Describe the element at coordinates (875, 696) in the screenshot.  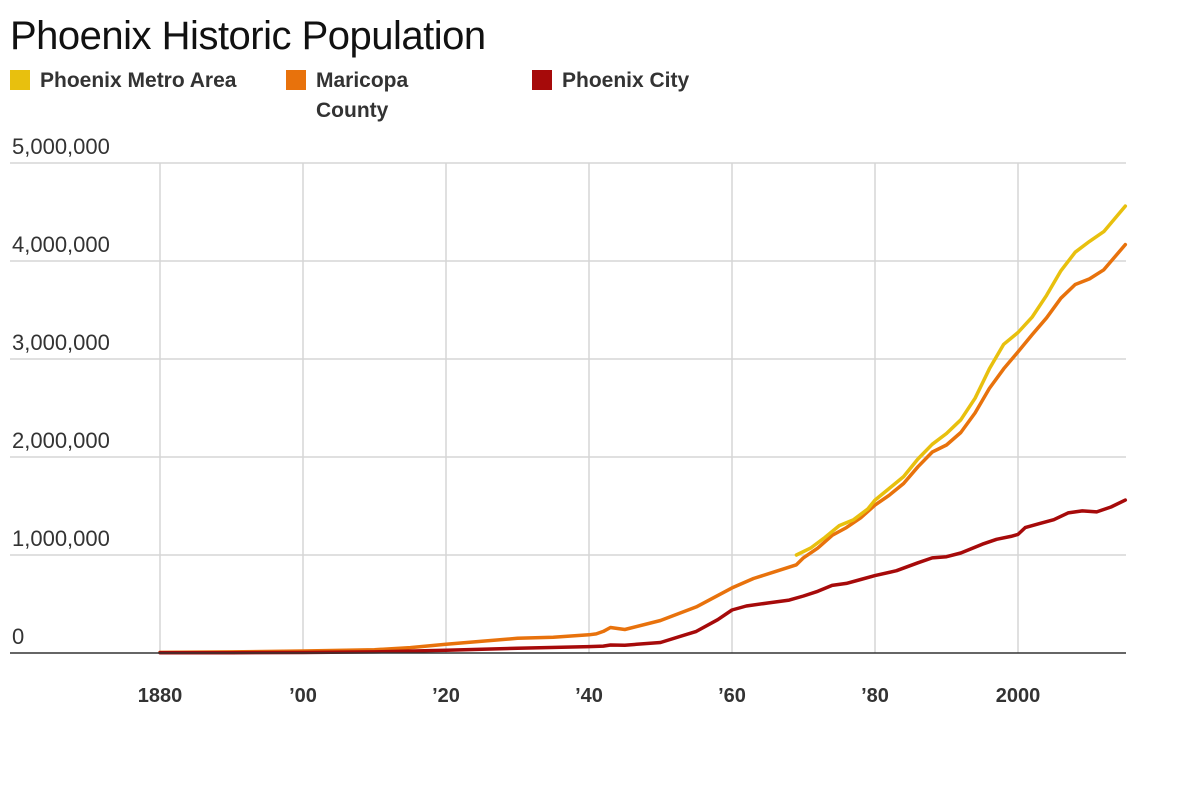
I see `x-tick-label: ’80` at that location.